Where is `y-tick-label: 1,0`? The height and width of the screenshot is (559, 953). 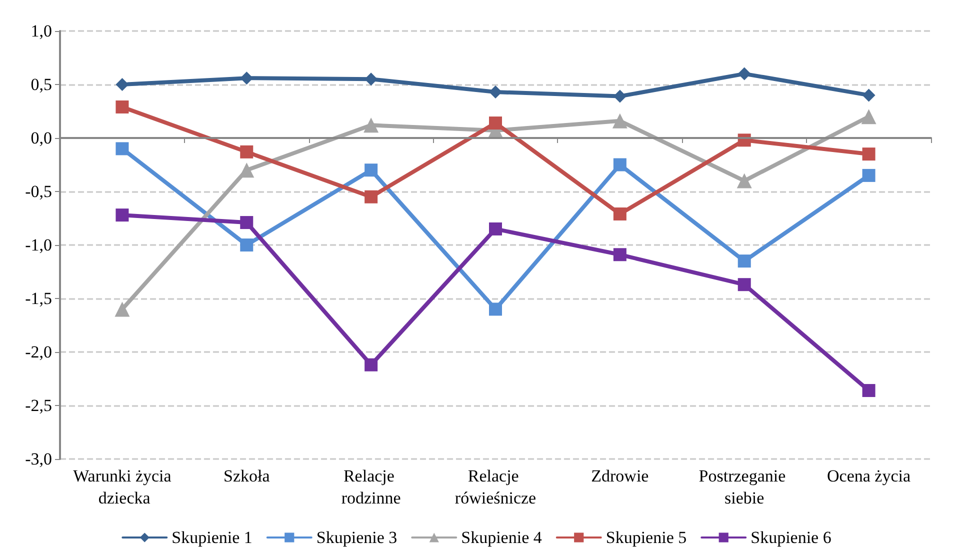 y-tick-label: 1,0 is located at coordinates (41, 31).